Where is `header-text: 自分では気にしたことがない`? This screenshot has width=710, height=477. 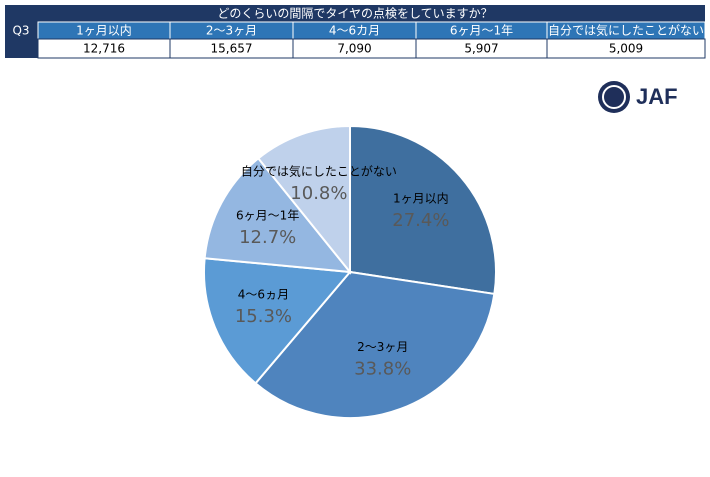 header-text: 自分では気にしたことがない is located at coordinates (626, 30).